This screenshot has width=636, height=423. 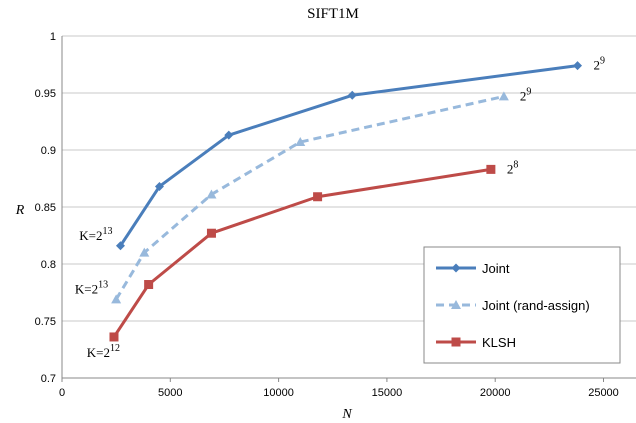 I want to click on legend-marker-klsh, so click(x=456, y=342).